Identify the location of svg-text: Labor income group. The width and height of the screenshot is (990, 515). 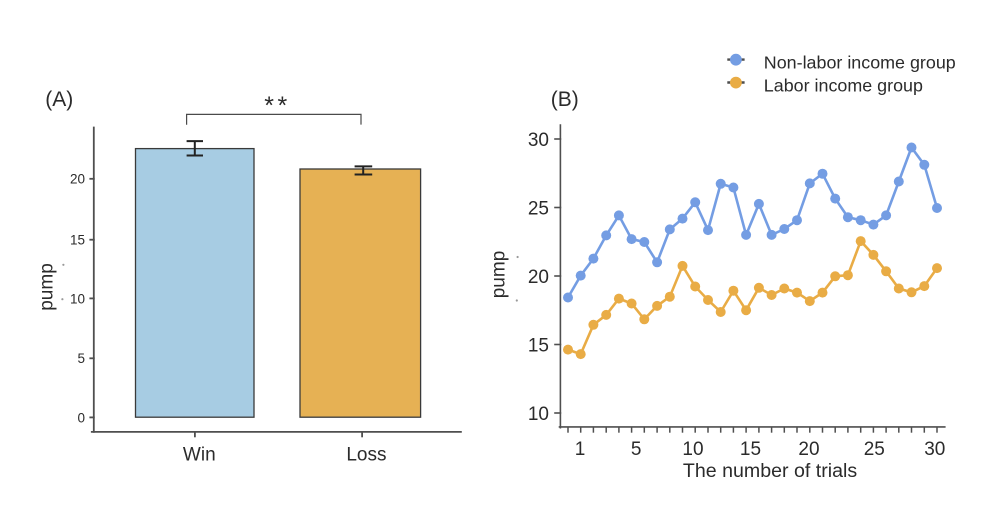
(843, 86).